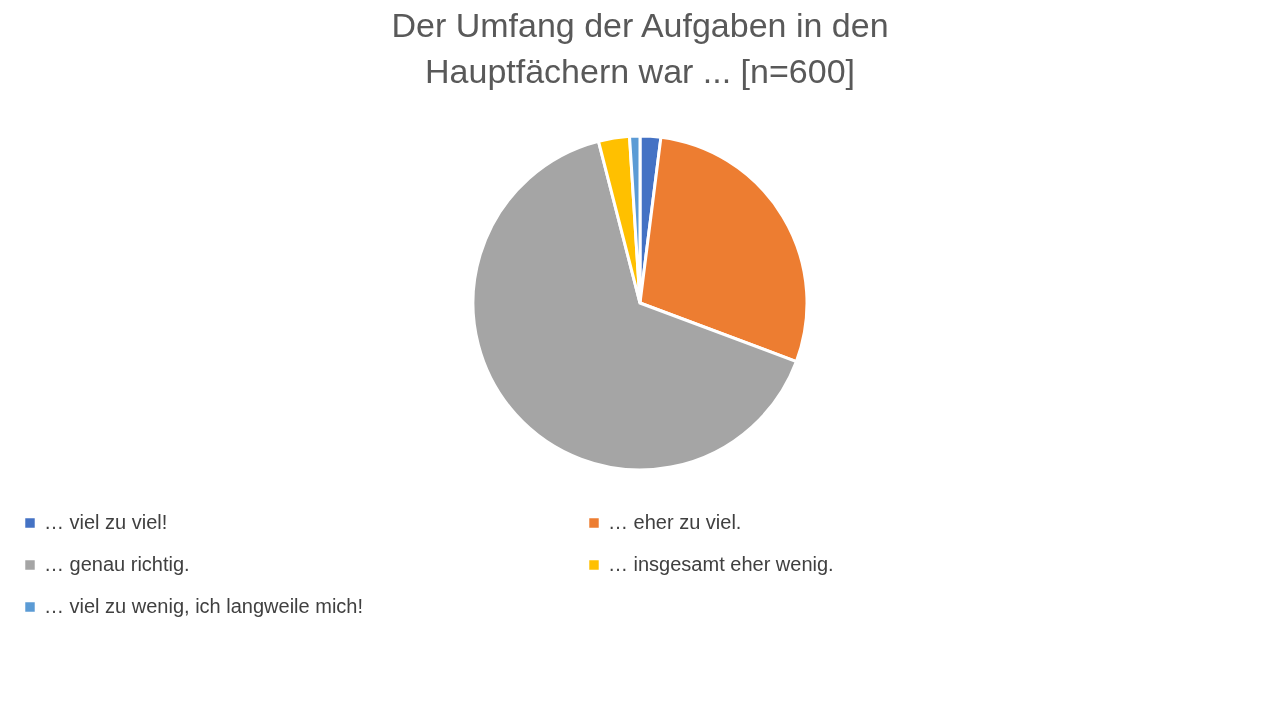 The height and width of the screenshot is (720, 1280). I want to click on legend-label: … insgesamt eher wenig., so click(721, 564).